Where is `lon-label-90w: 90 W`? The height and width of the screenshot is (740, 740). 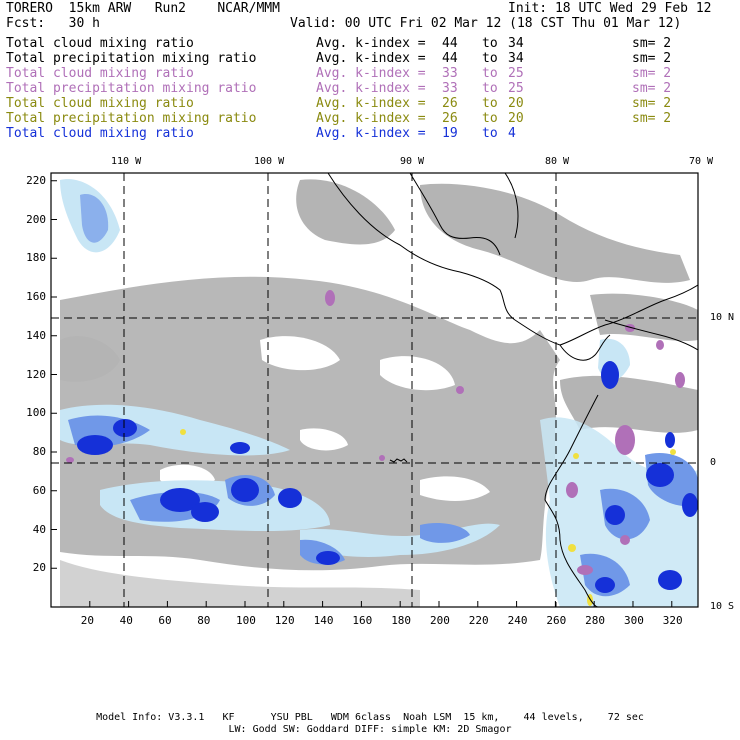 lon-label-90w: 90 W is located at coordinates (412, 161).